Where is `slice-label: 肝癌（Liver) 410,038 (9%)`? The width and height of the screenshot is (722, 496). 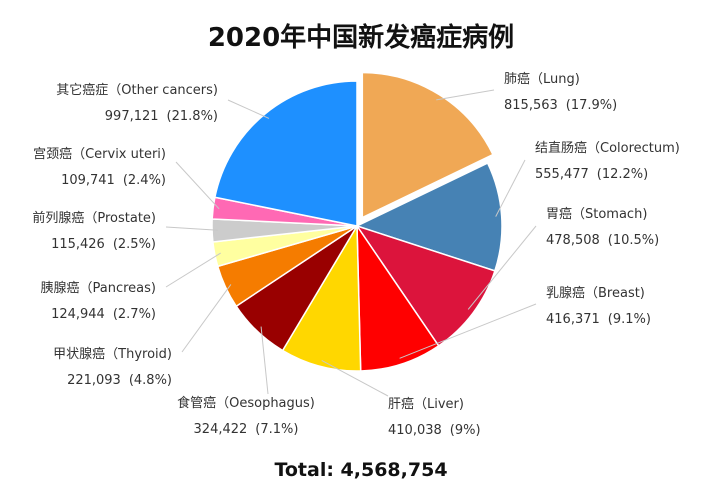
slice-label: 肝癌（Liver) 410,038 (9%) is located at coordinates (434, 417).